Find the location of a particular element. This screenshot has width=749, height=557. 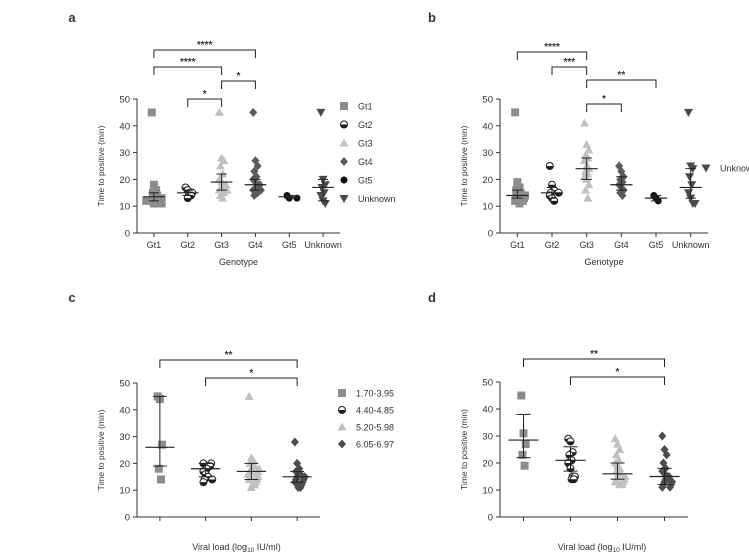

x-tick-label: Gt3 is located at coordinates (586, 245).